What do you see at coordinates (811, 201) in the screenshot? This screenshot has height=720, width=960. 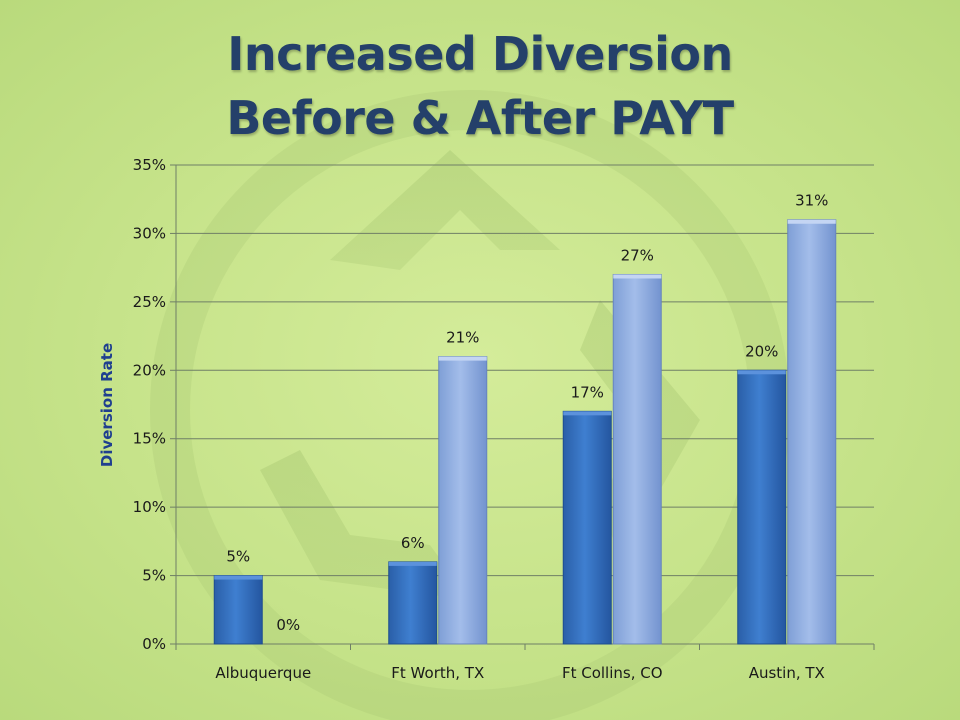 I see `data-label: 31%` at bounding box center [811, 201].